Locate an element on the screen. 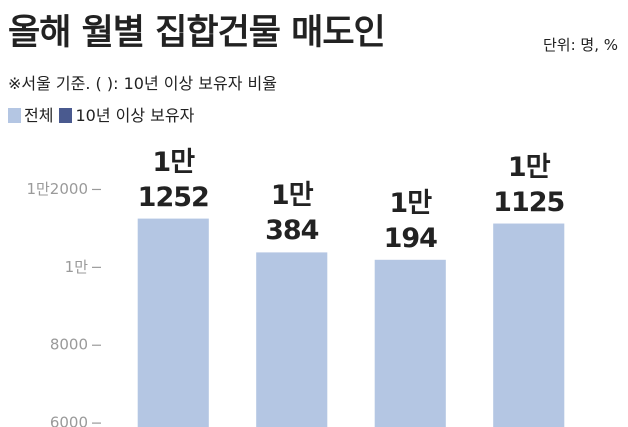 This screenshot has width=628, height=427. value-label: 1만 1125 is located at coordinates (529, 184).